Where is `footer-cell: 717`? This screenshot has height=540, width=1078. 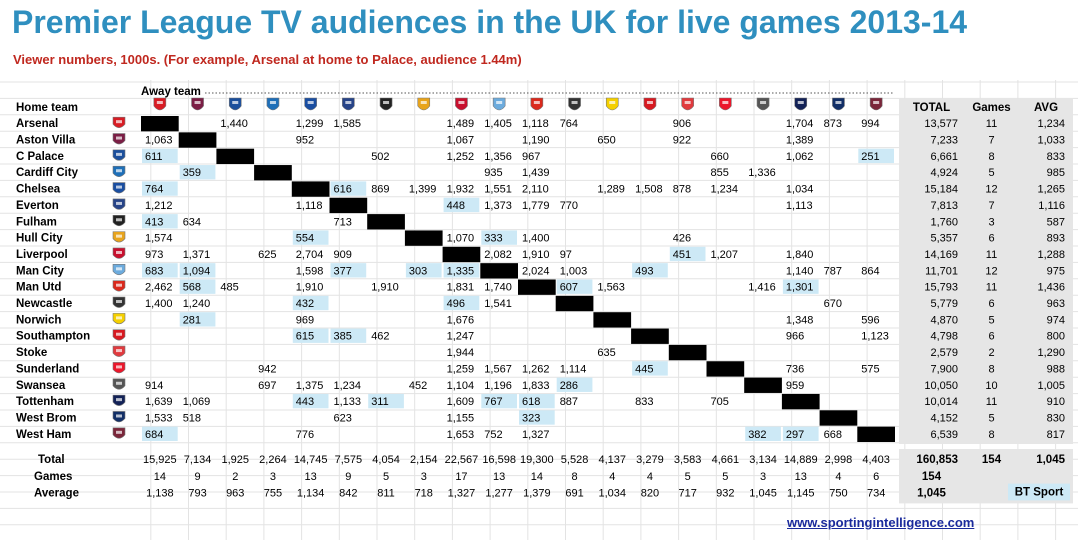 footer-cell: 717 is located at coordinates (687, 494).